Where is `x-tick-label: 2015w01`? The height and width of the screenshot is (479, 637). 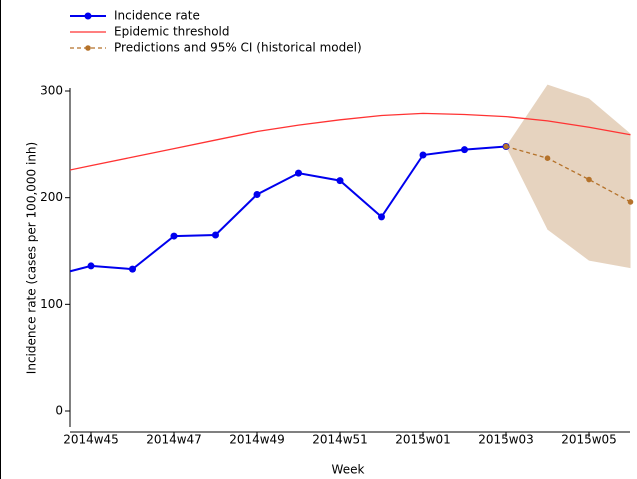 x-tick-label: 2015w01 is located at coordinates (423, 440).